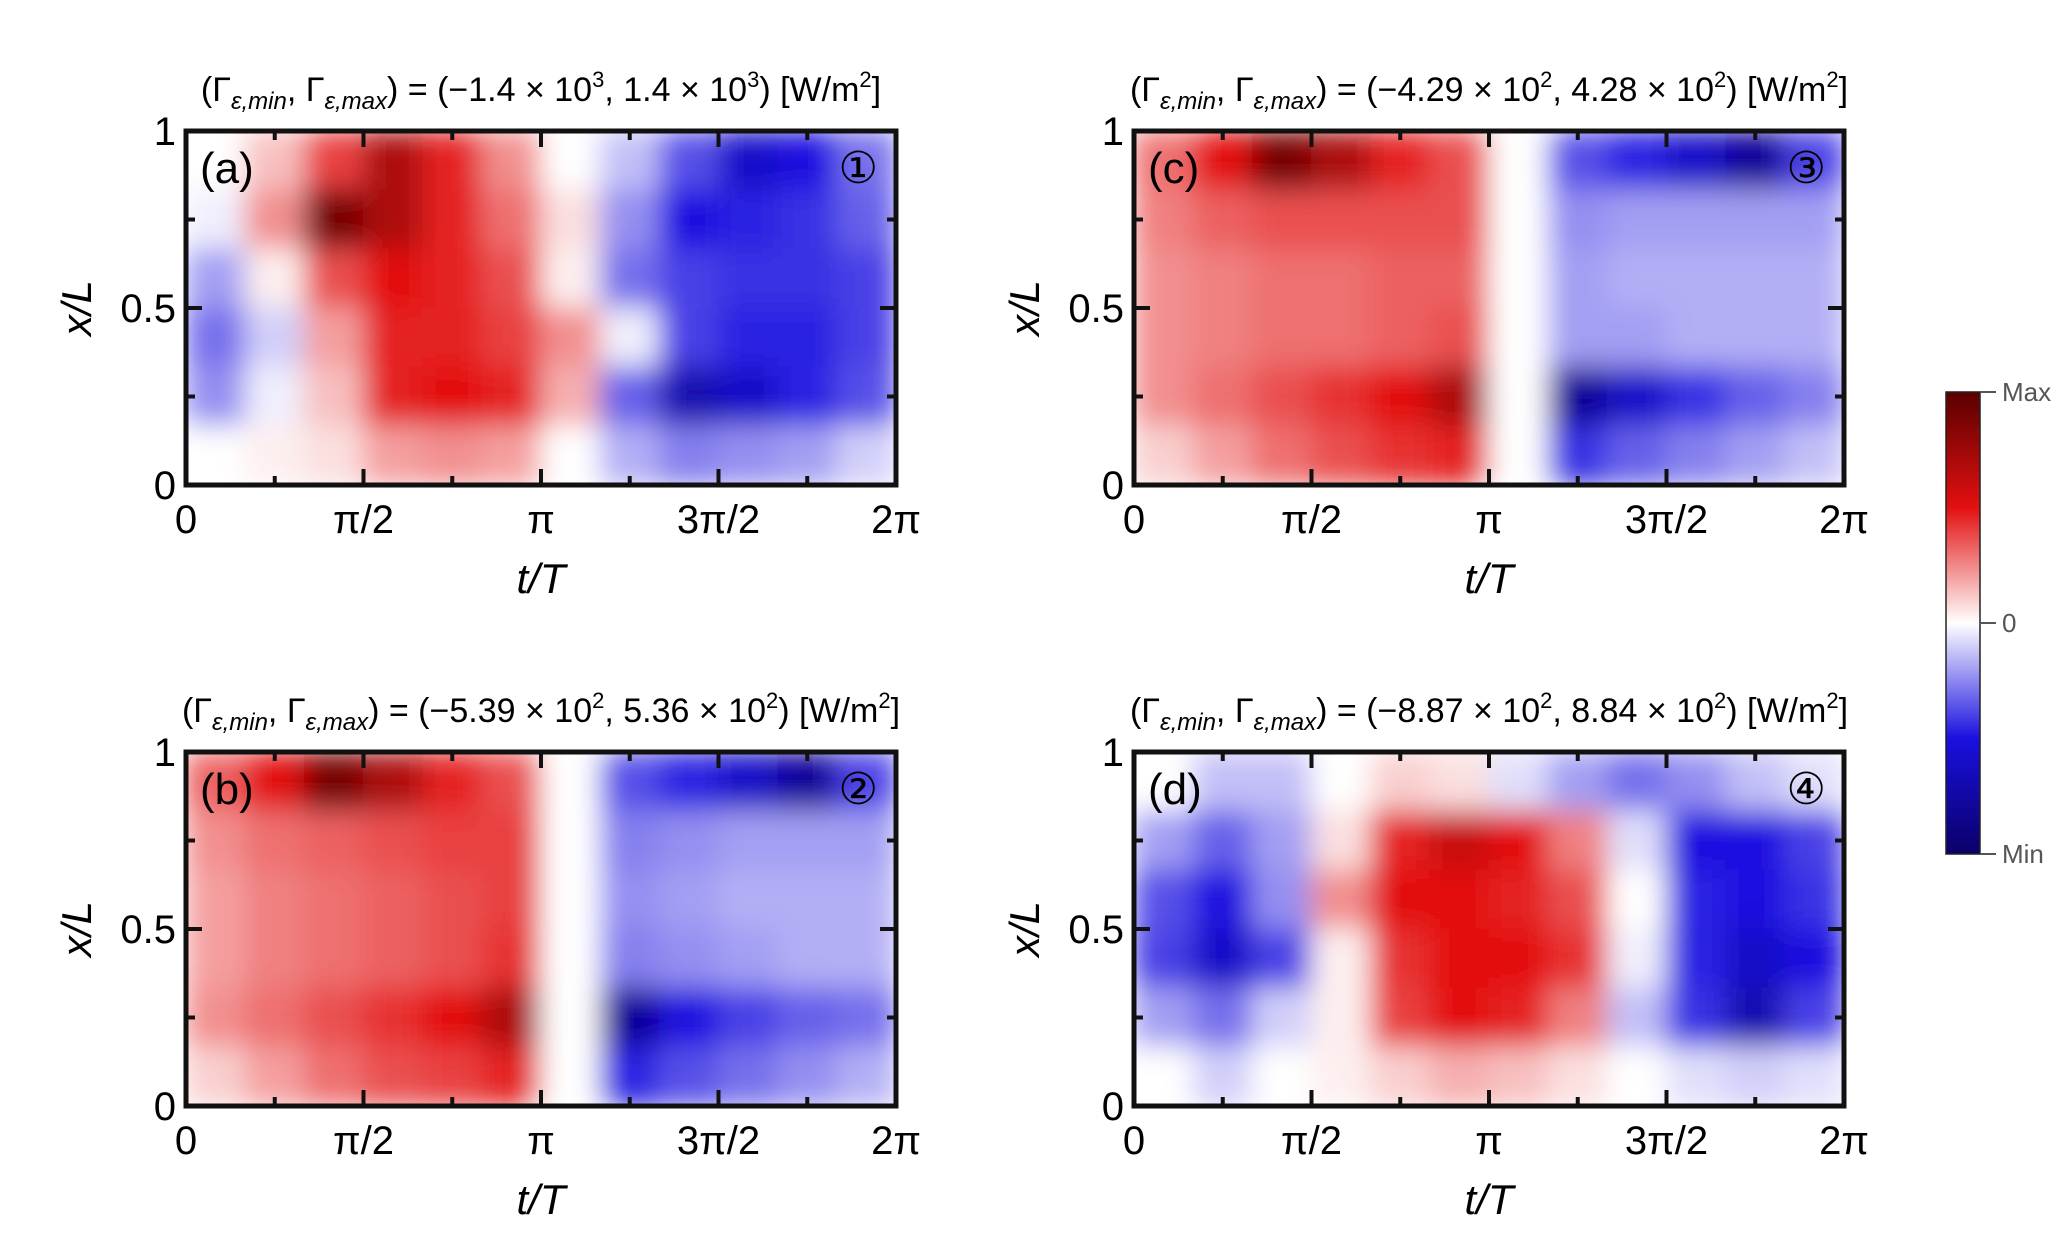  What do you see at coordinates (1776, 711) in the screenshot?
I see `title-units: ) [W/m` at bounding box center [1776, 711].